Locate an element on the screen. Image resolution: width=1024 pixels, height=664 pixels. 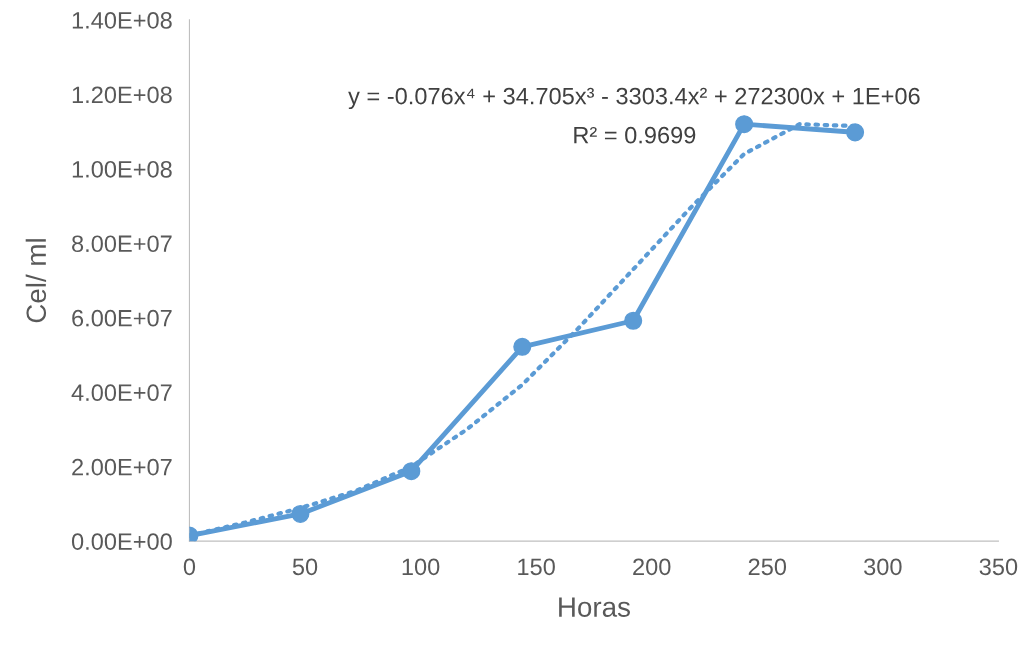
y-tick-label: 1.40E+08 is located at coordinates (122, 20).